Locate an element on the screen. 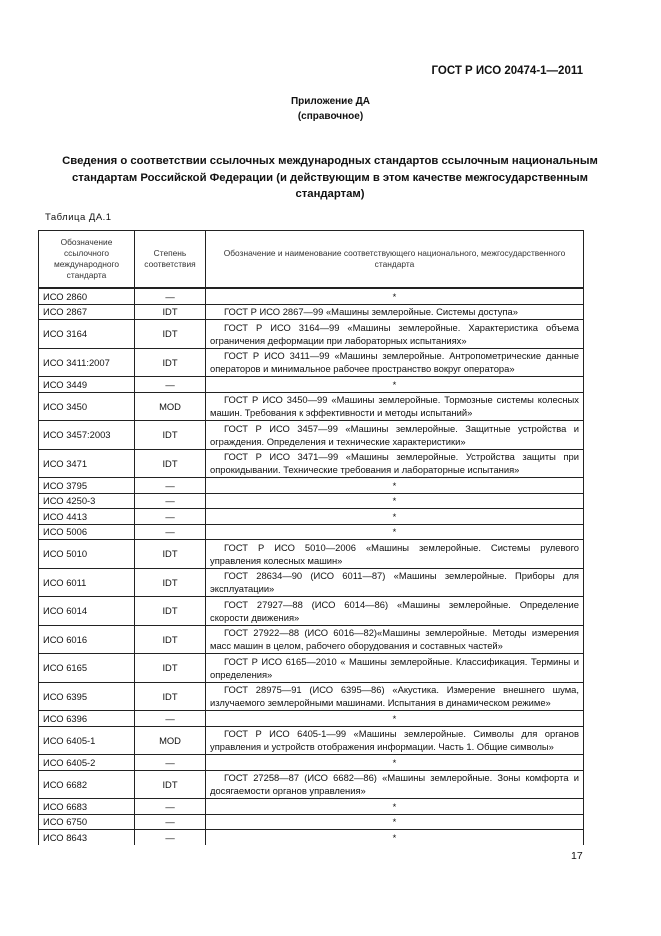 The width and height of the screenshot is (661, 936). intl-standard-cell: ИСО 3411:2007 is located at coordinates (86, 362).